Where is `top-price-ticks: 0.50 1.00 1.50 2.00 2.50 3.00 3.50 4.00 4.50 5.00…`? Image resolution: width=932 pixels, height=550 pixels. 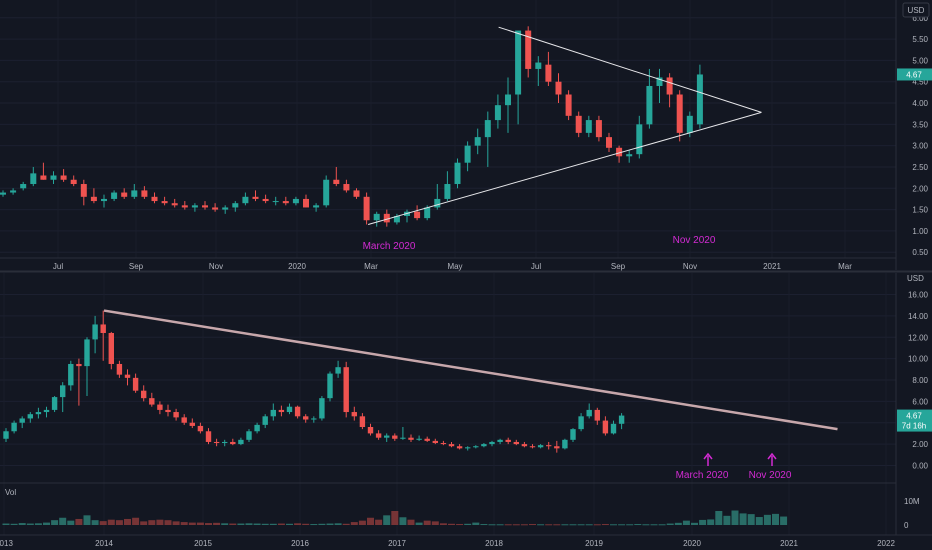
top-price-ticks: 0.50 1.00 1.50 2.00 2.50 3.00 3.50 4.00 4.50 5.00… is located at coordinates (920, 135).